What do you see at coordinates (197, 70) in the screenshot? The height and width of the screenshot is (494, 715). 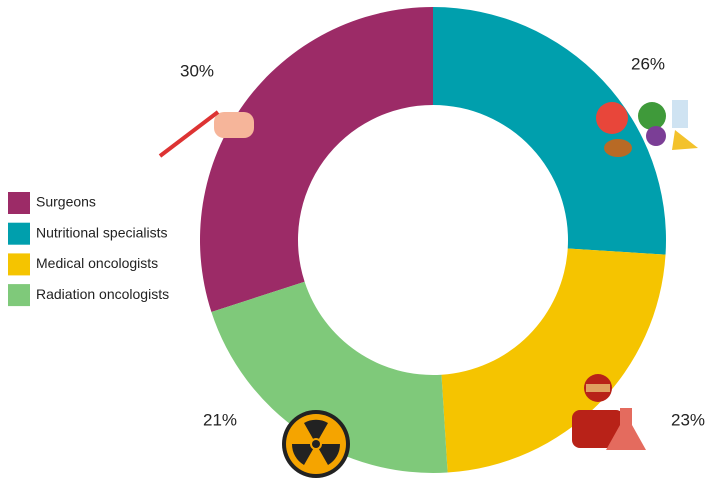 I see `value-label: 30%` at bounding box center [197, 70].